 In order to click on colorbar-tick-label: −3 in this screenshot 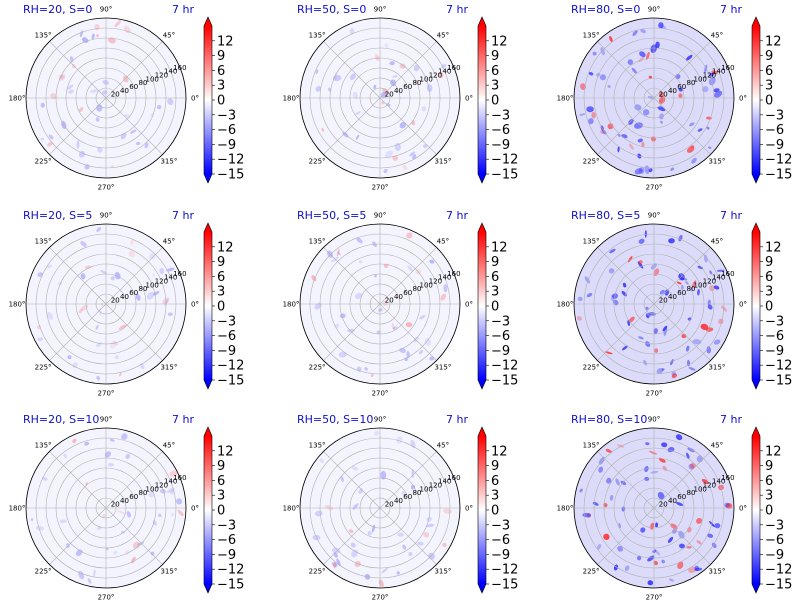, I will do `click(774, 525)`.